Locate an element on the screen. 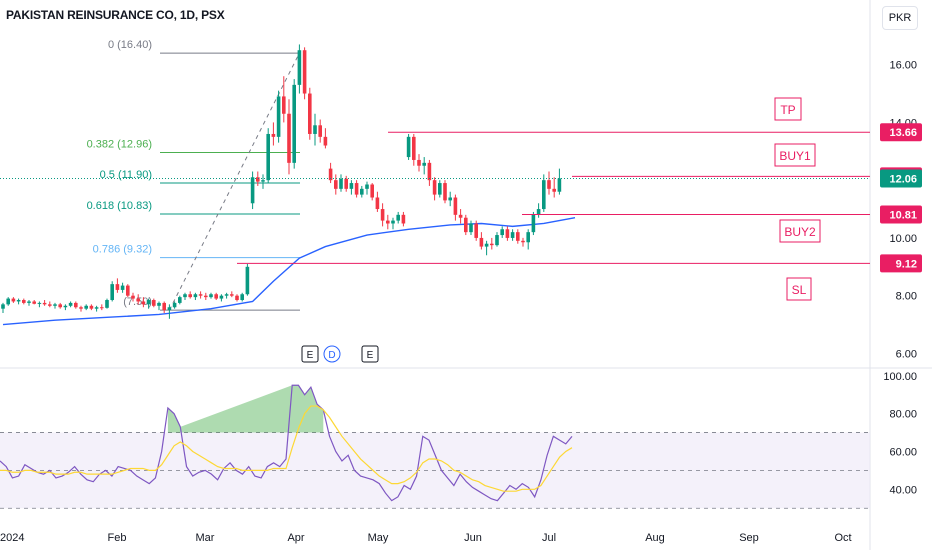 This screenshot has width=932, height=550. rsi-tick-label: 100.00 is located at coordinates (900, 377).